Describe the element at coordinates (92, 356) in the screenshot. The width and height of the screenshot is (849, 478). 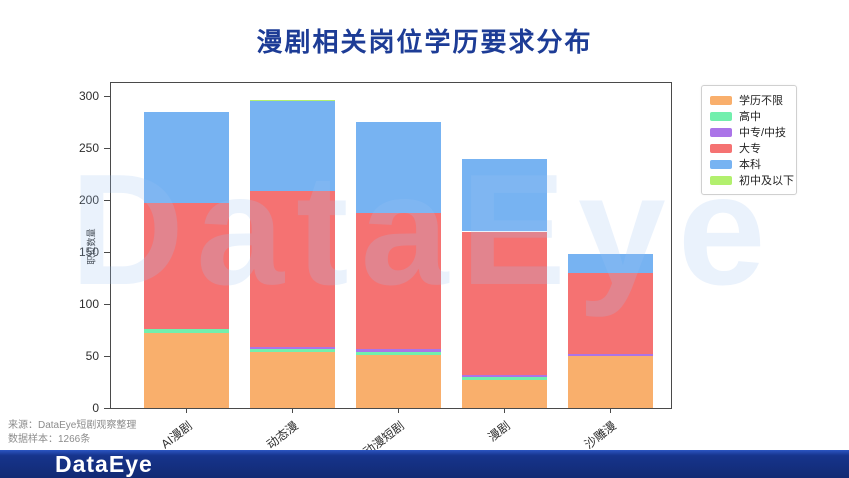
I see `y-tick-label: 50` at that location.